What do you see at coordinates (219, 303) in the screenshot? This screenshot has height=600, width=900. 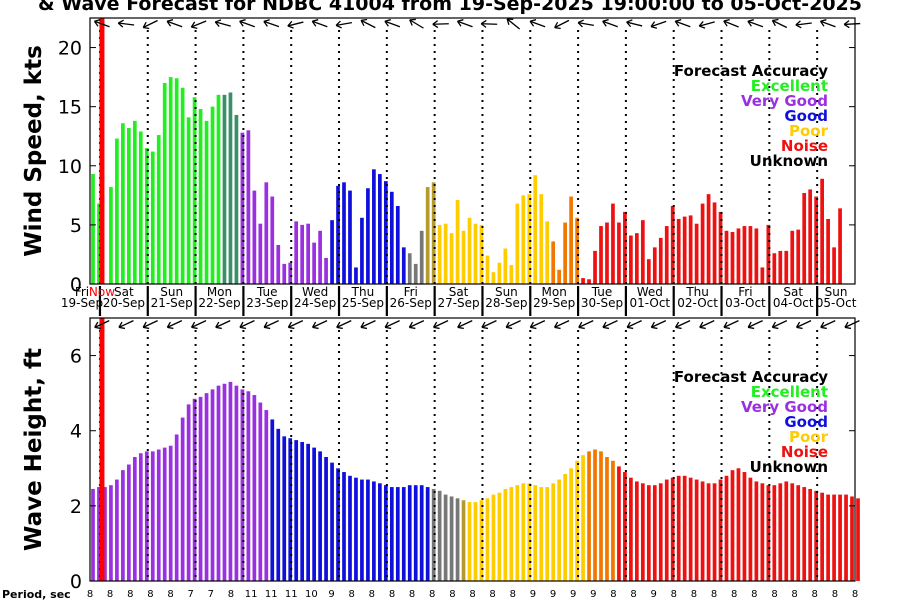 I see `date-label: 22-Sep` at bounding box center [219, 303].